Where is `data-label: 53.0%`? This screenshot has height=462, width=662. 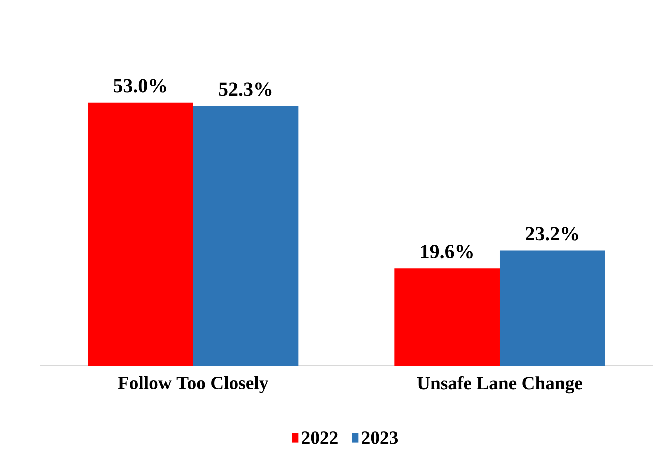 data-label: 53.0% is located at coordinates (140, 86).